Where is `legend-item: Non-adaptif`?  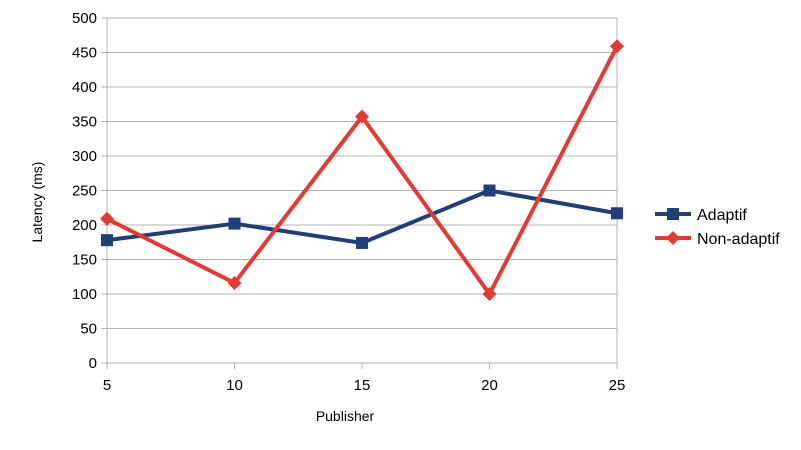
legend-item: Non-adaptif is located at coordinates (717, 239).